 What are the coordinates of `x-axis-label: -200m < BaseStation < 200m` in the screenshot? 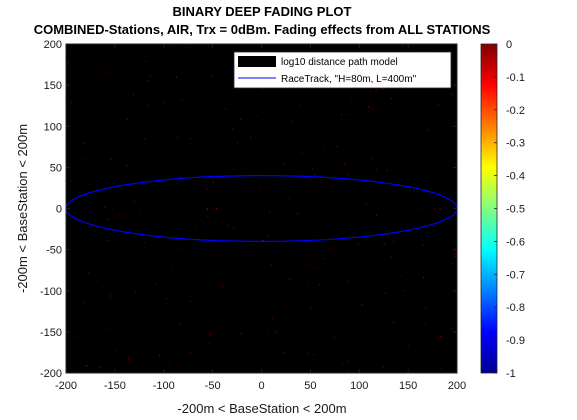 It's located at (261, 408).